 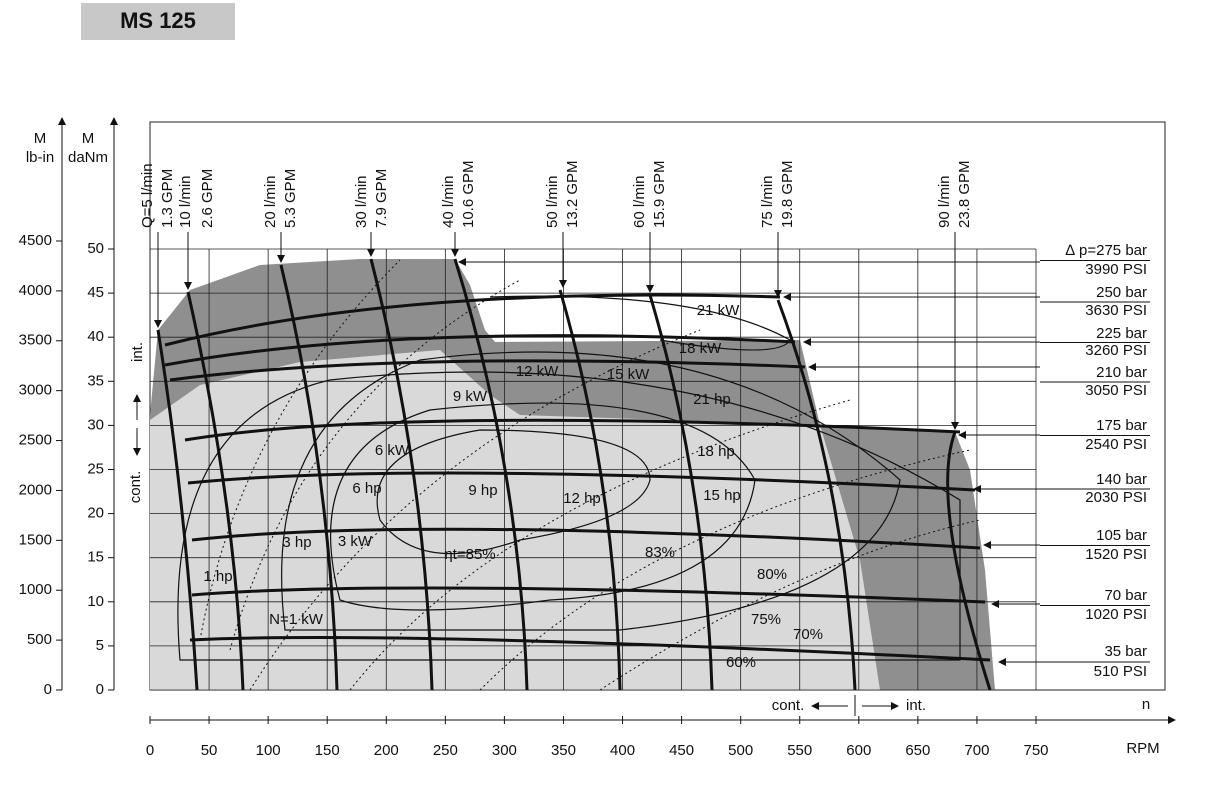 What do you see at coordinates (772, 574) in the screenshot?
I see `curve-label: 80%` at bounding box center [772, 574].